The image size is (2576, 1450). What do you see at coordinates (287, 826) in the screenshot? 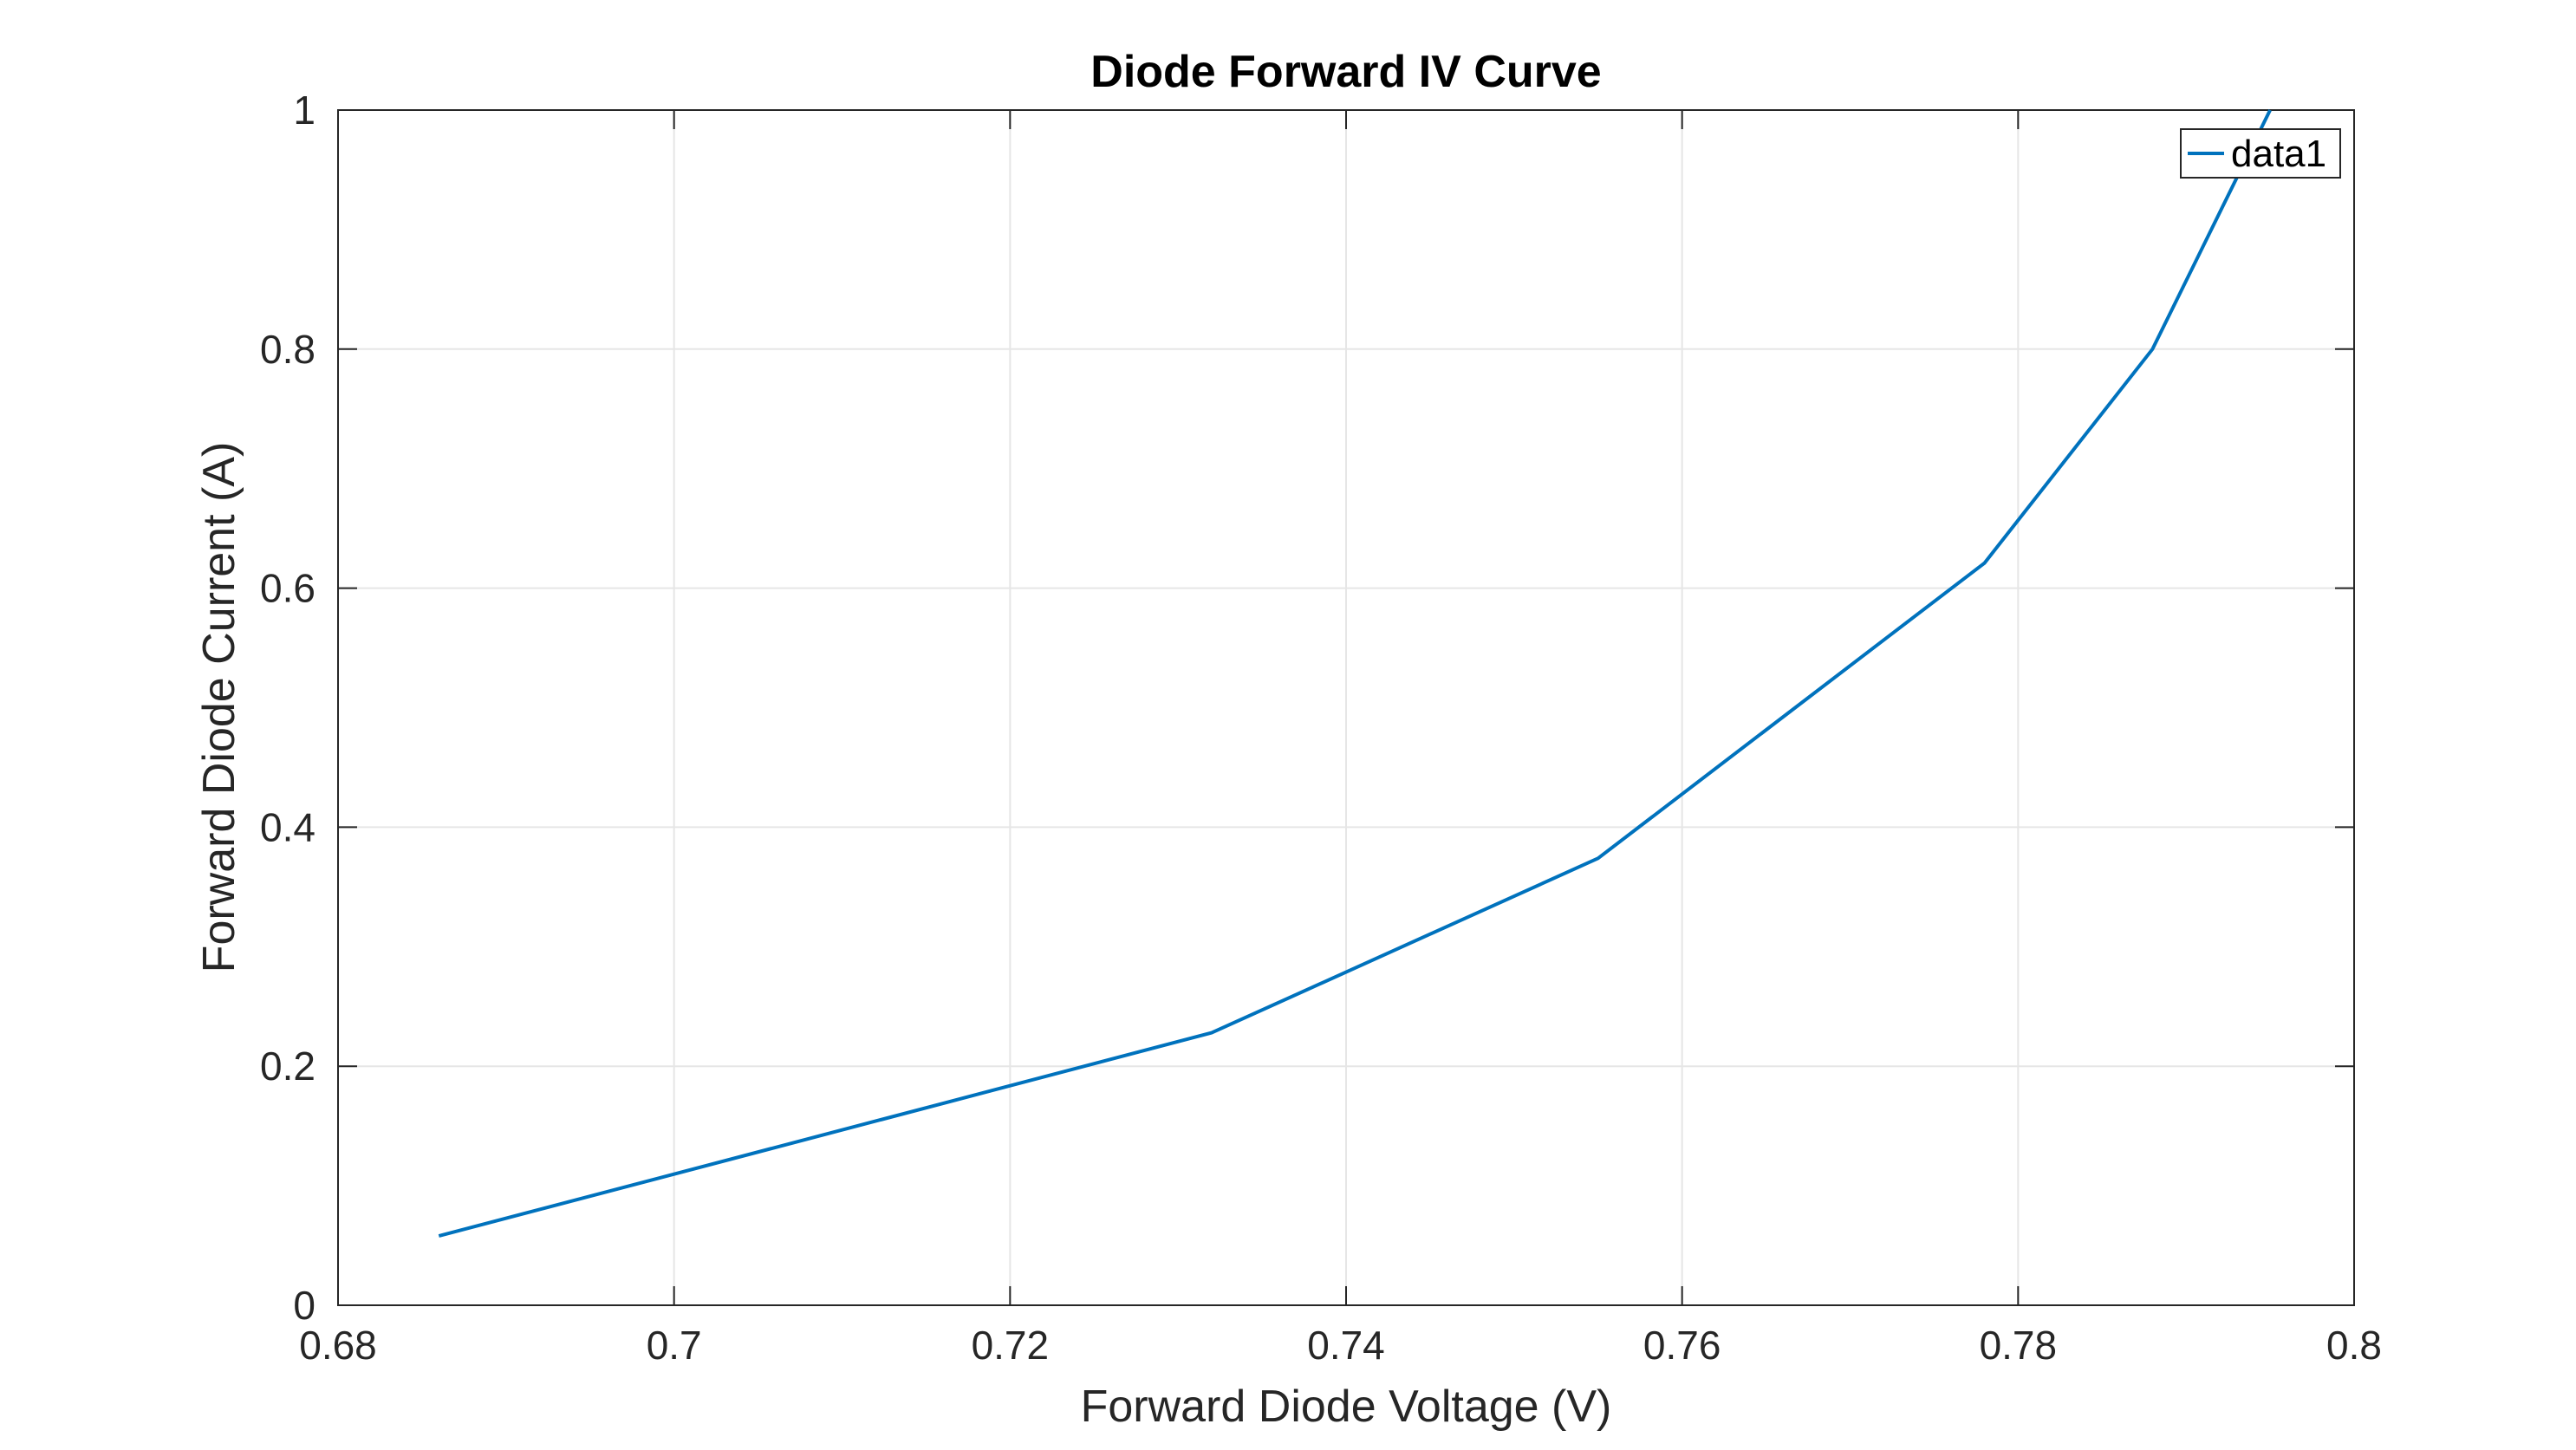
I see `y-tick-label: 0.4` at bounding box center [287, 826].